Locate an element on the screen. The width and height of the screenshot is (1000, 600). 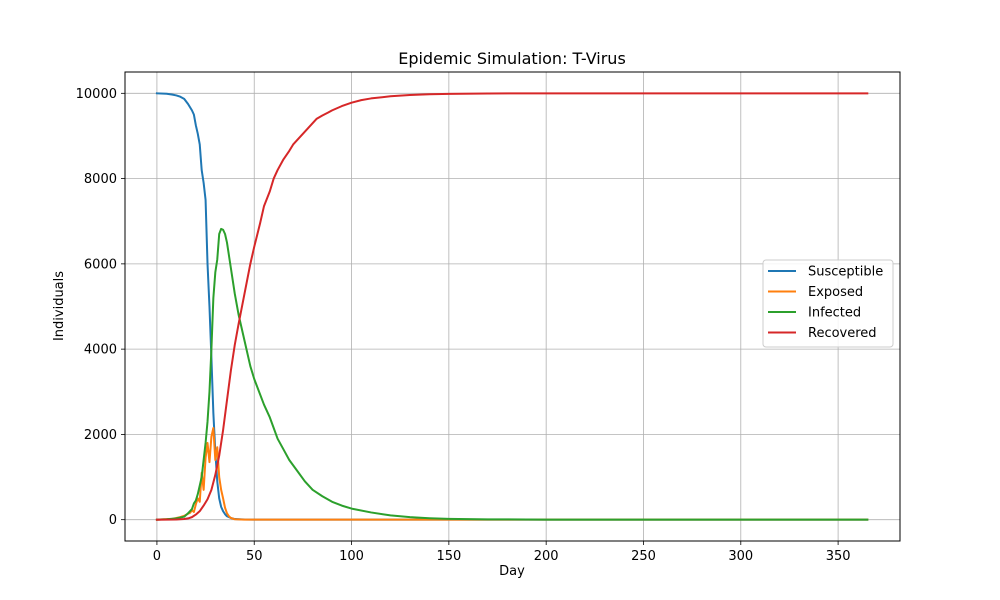
legend: Susceptible Exposed Infected Recovered is located at coordinates (828, 303).